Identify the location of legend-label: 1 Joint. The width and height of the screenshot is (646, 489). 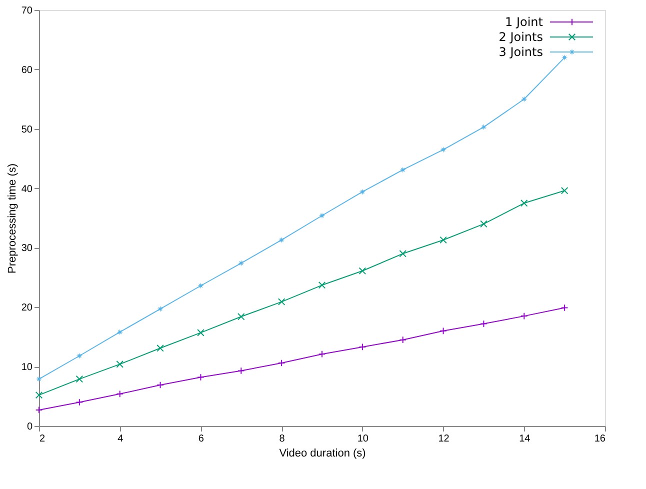
(524, 22).